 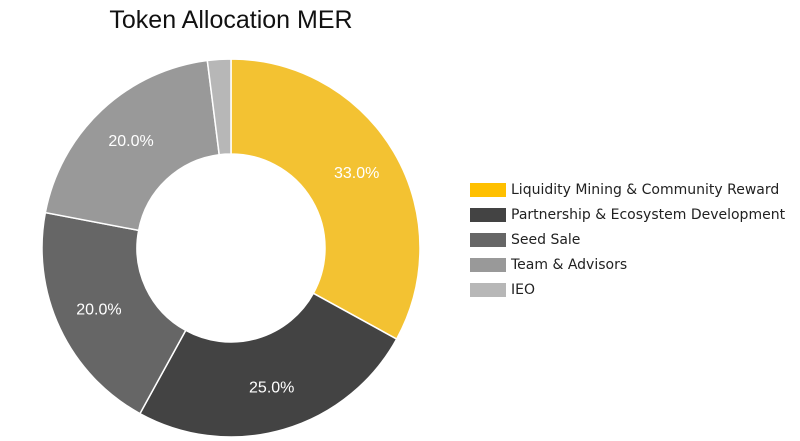 What do you see at coordinates (645, 189) in the screenshot?
I see `legend-label: Liquidity Mining & Community Reward` at bounding box center [645, 189].